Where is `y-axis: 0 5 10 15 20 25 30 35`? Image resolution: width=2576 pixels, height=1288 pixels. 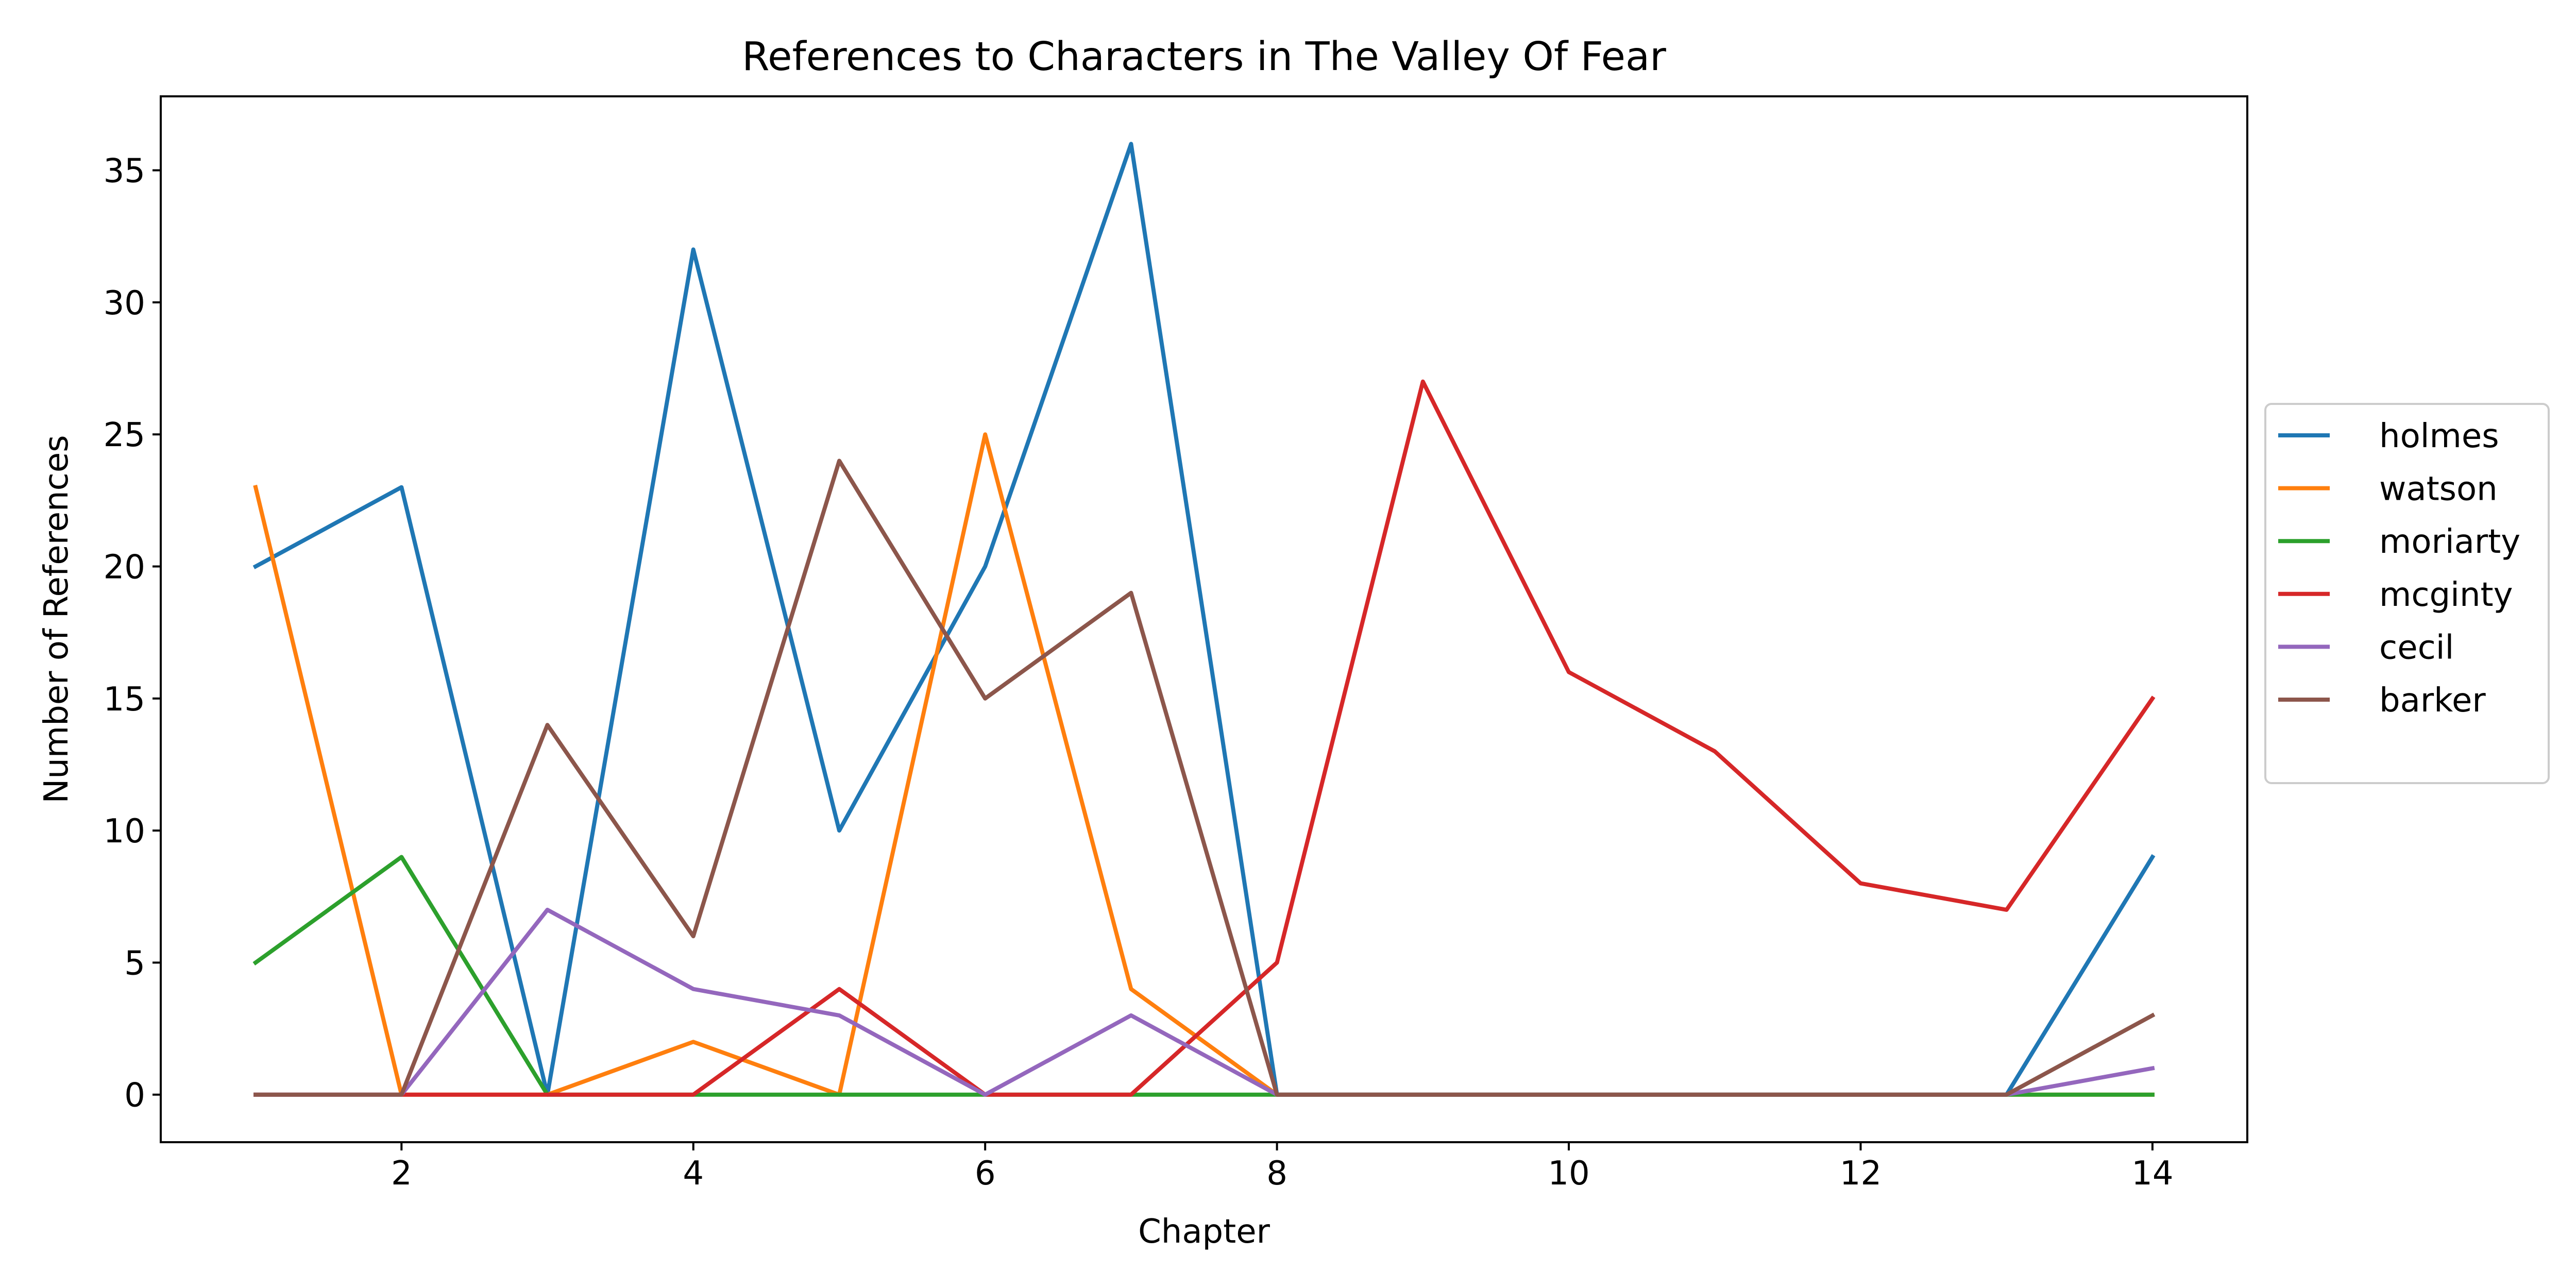 y-axis: 0 5 10 15 20 25 30 35 is located at coordinates (132, 633).